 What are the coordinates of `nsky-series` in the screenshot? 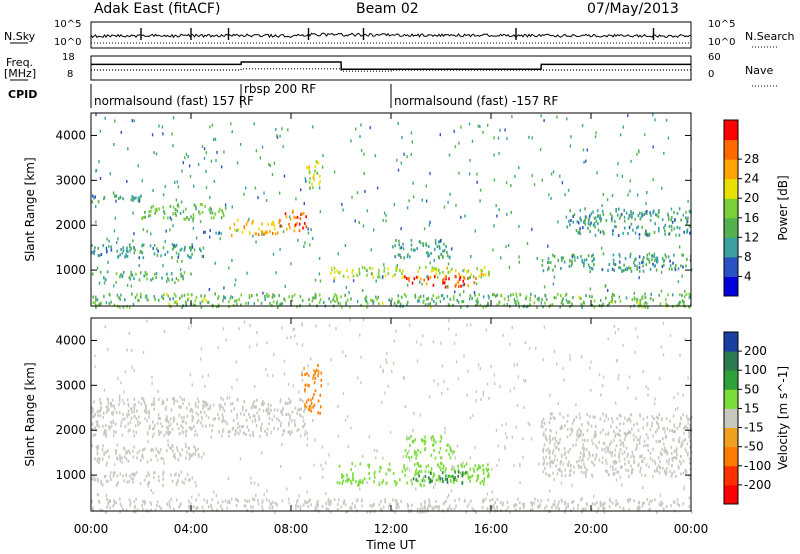 It's located at (391, 35).